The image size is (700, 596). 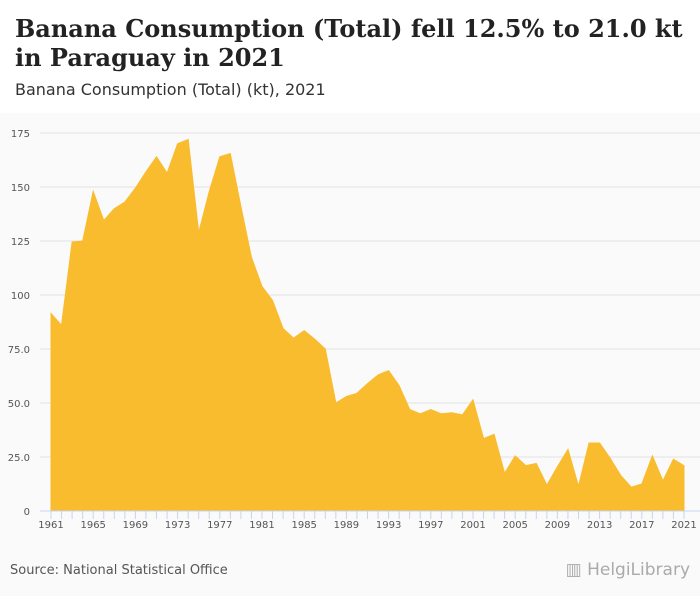 What do you see at coordinates (261, 525) in the screenshot?
I see `x-tick-label: 1981` at bounding box center [261, 525].